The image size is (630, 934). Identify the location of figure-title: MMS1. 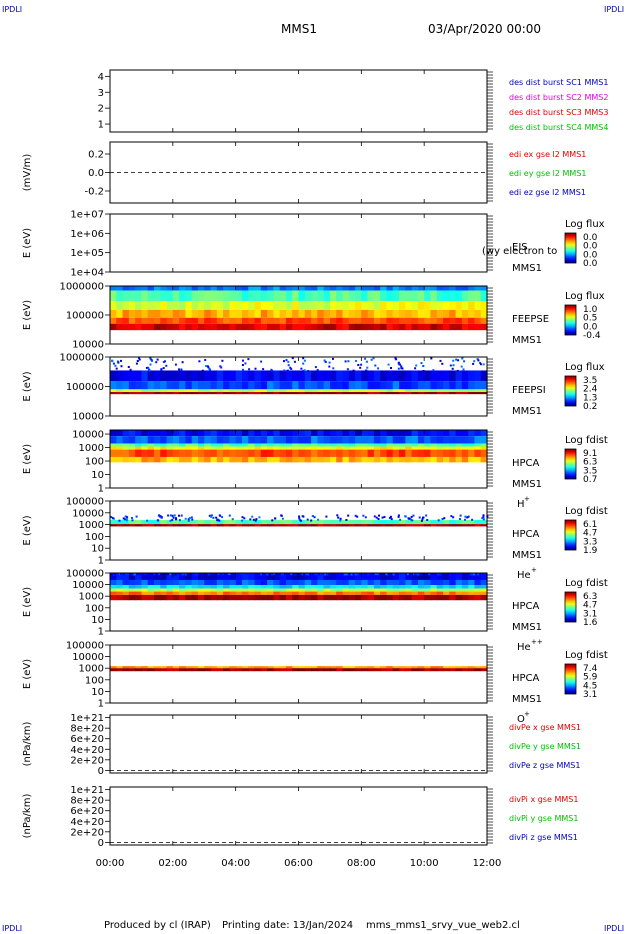
(299, 29).